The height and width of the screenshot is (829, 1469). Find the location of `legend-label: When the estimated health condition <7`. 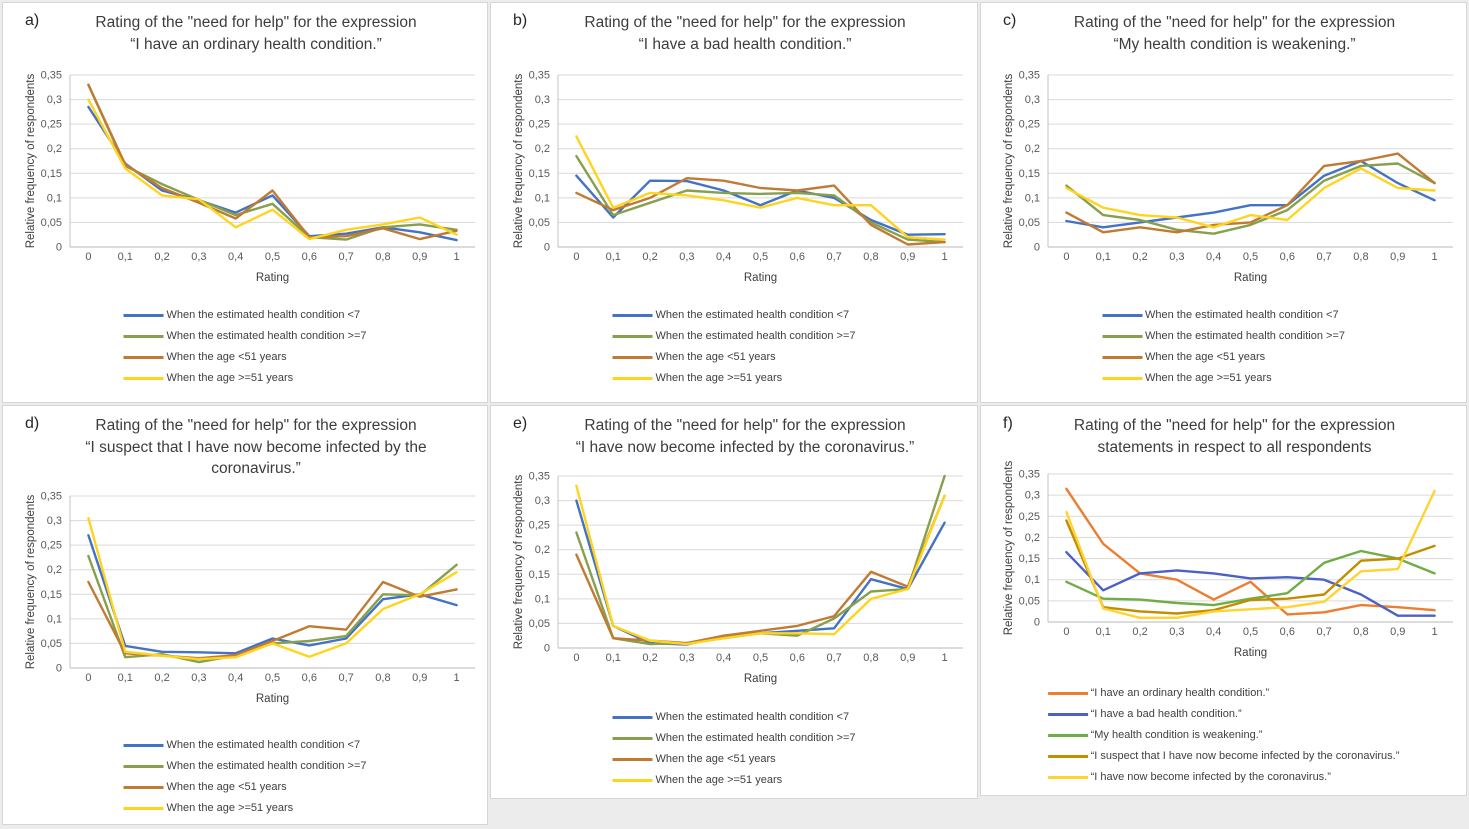

legend-label: When the estimated health condition <7 is located at coordinates (263, 745).